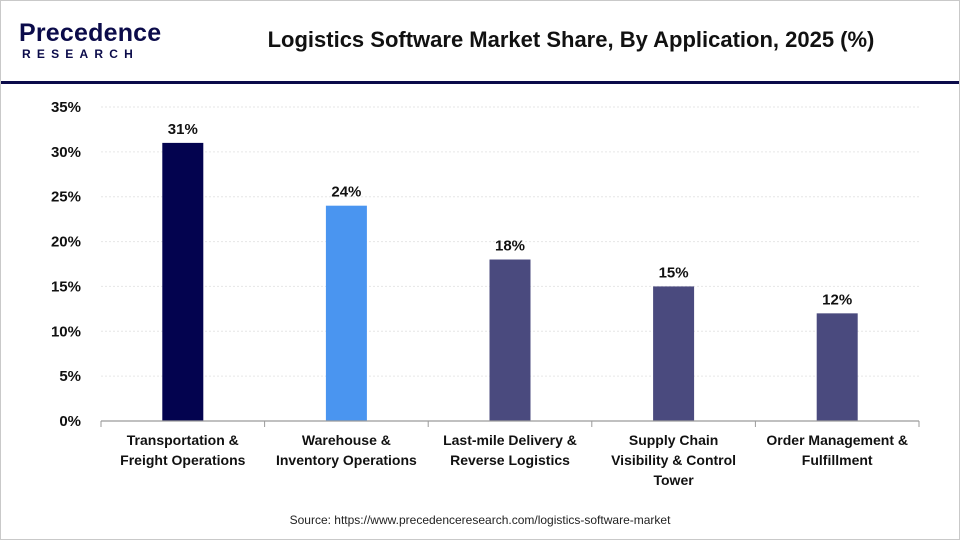  I want to click on x-category-label: Order Management &, so click(837, 440).